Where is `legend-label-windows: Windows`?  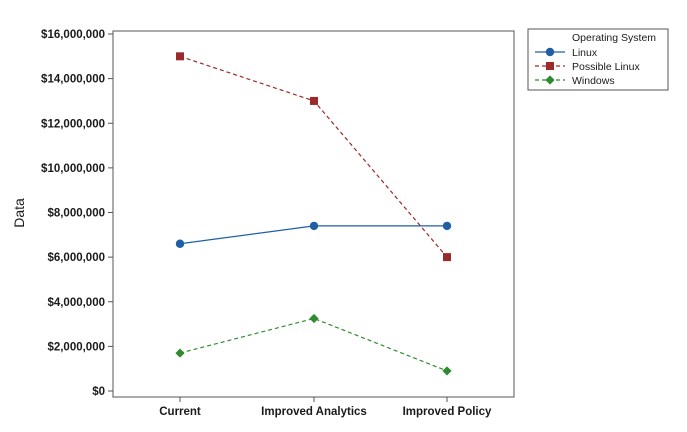 legend-label-windows: Windows is located at coordinates (593, 81).